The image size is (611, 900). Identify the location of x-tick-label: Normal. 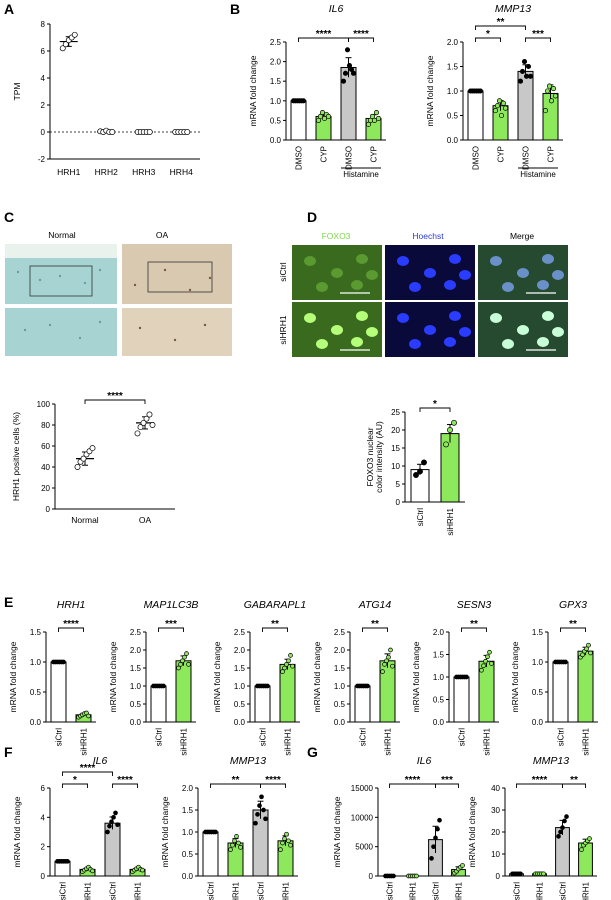
(85, 520).